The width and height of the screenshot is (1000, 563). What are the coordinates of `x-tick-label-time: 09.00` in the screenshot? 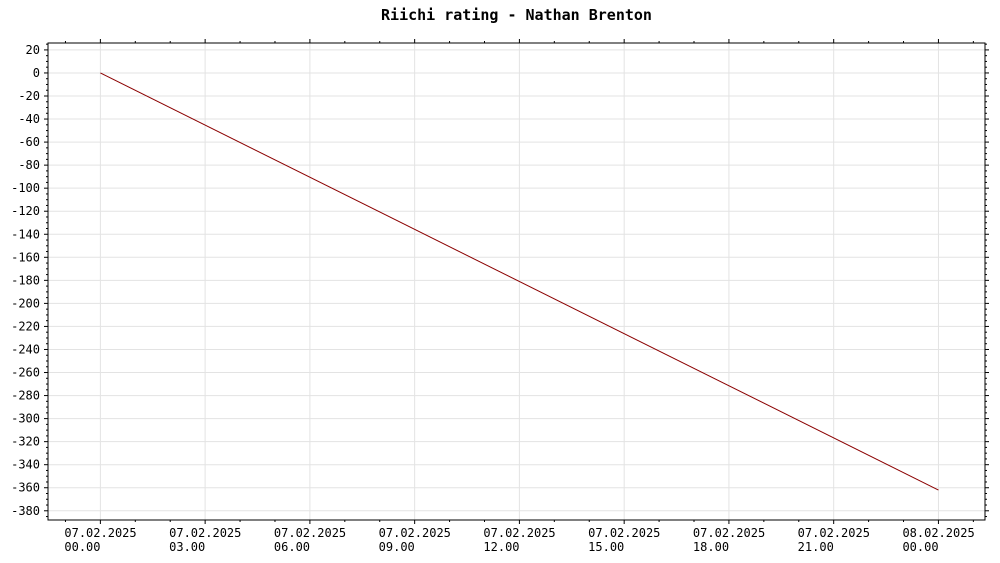 It's located at (397, 547).